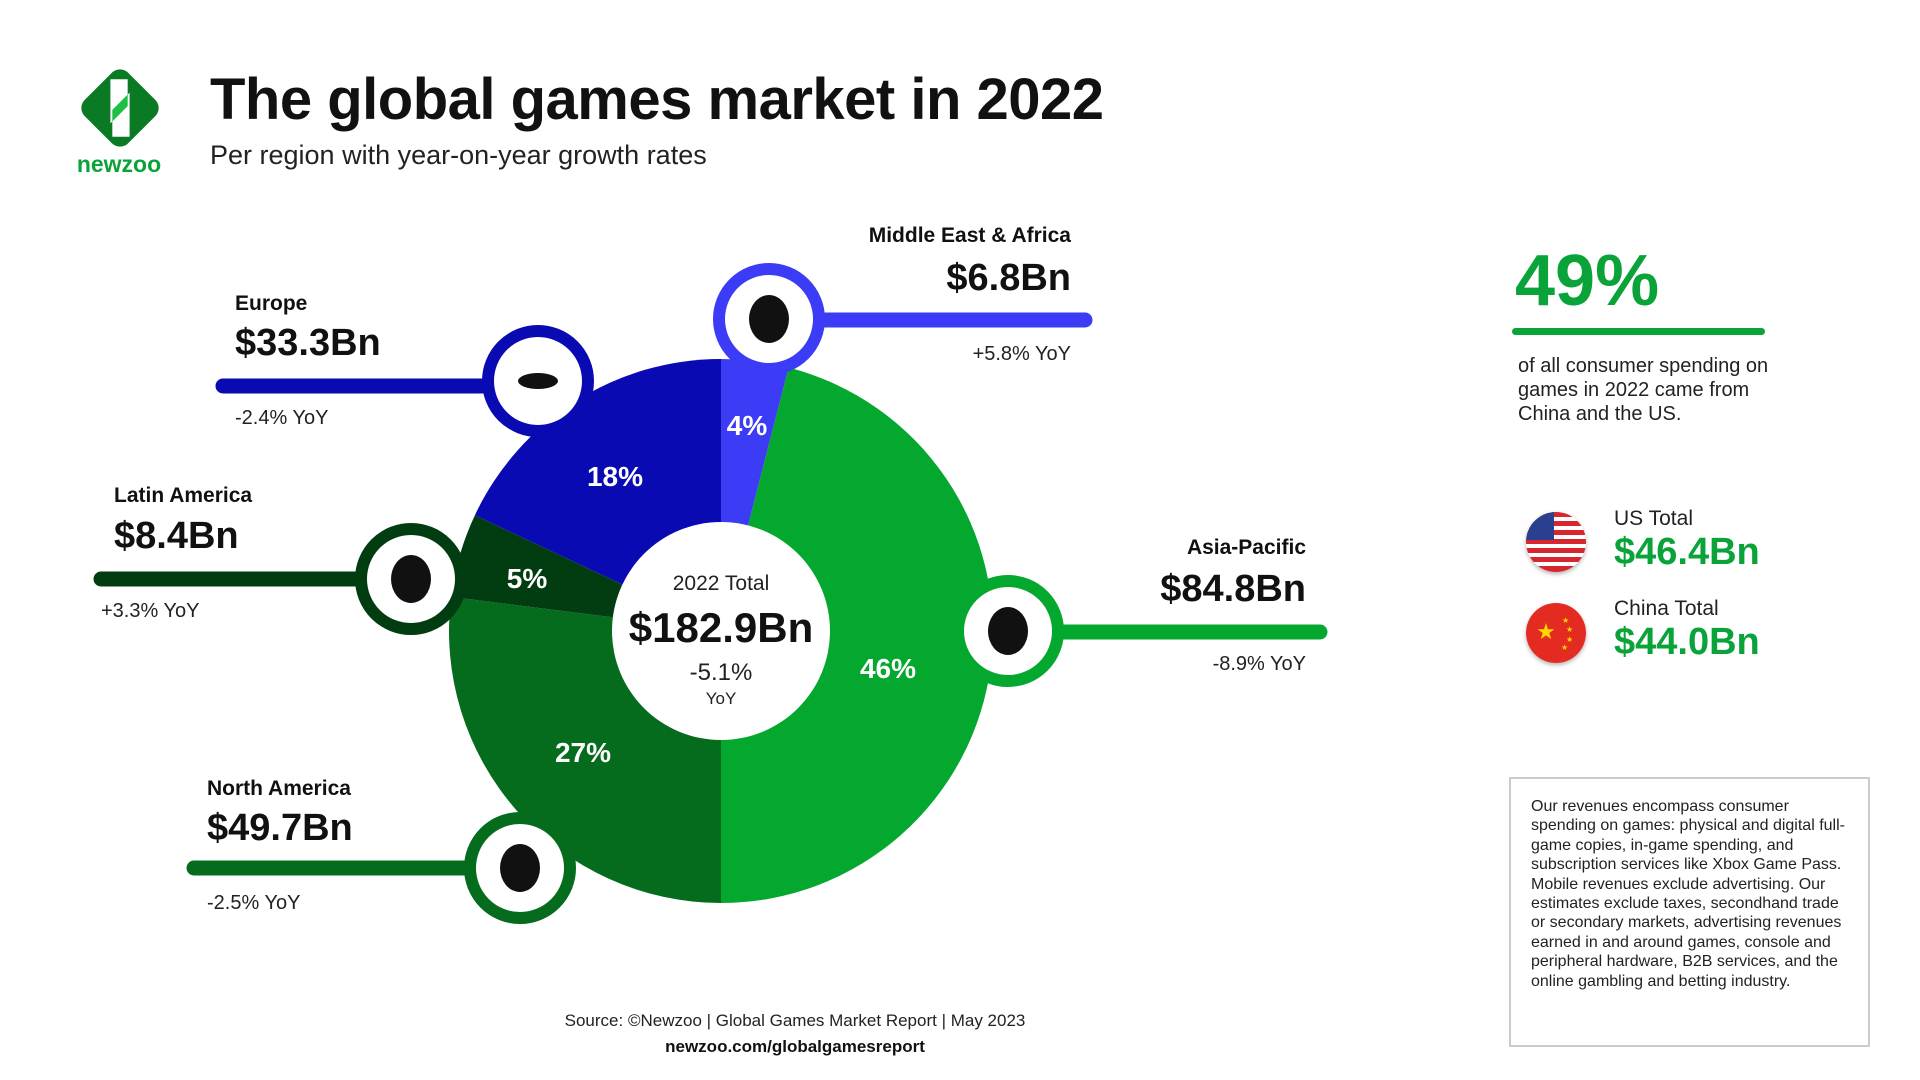  I want to click on region-yoy-mea: +5.8% YoY, so click(1021, 354).